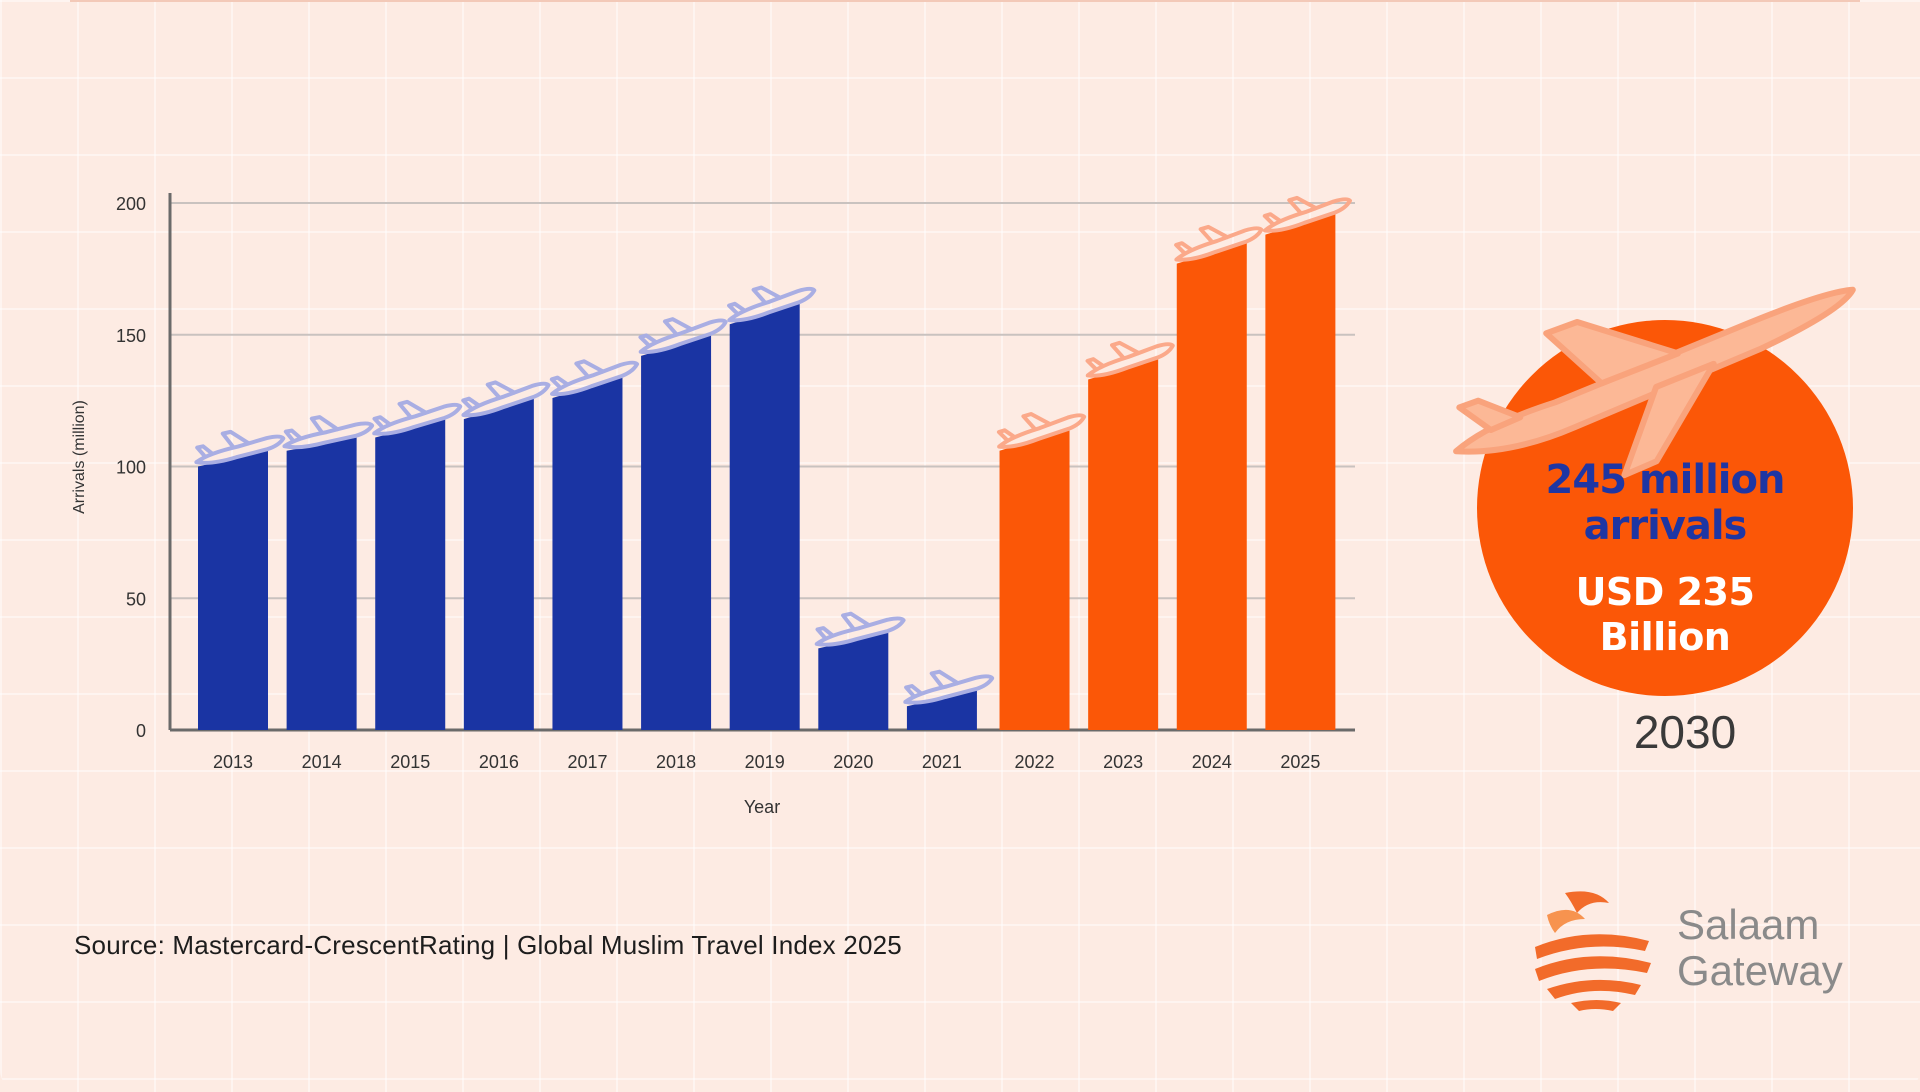  Describe the element at coordinates (1035, 762) in the screenshot. I see `x-tick-label: 2022` at that location.